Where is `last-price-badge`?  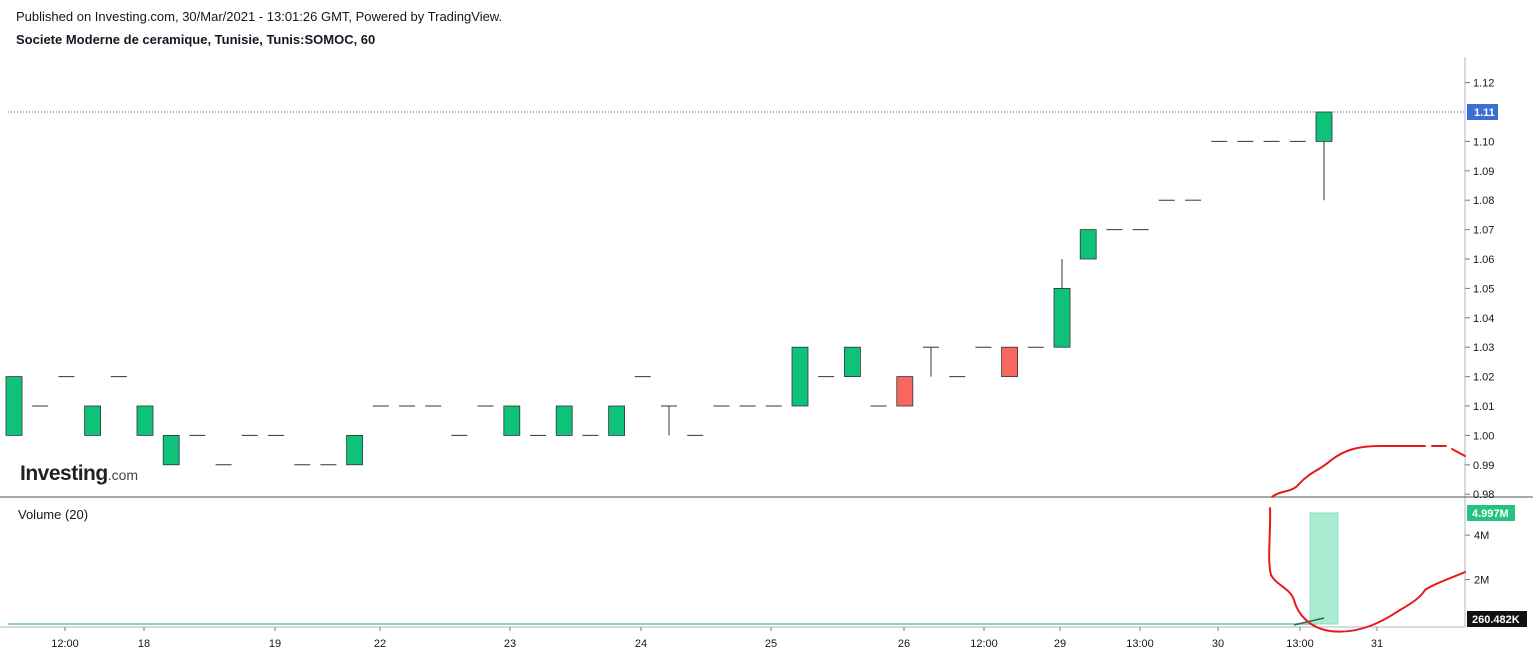
last-price-badge is located at coordinates (1482, 112).